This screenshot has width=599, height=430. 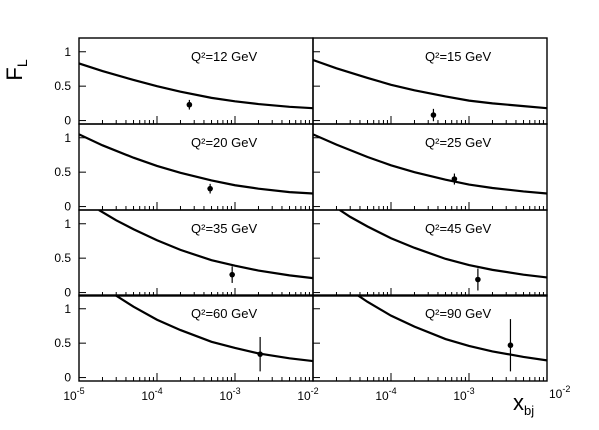 I want to click on y-axis-title: FL, so click(x=16, y=69).